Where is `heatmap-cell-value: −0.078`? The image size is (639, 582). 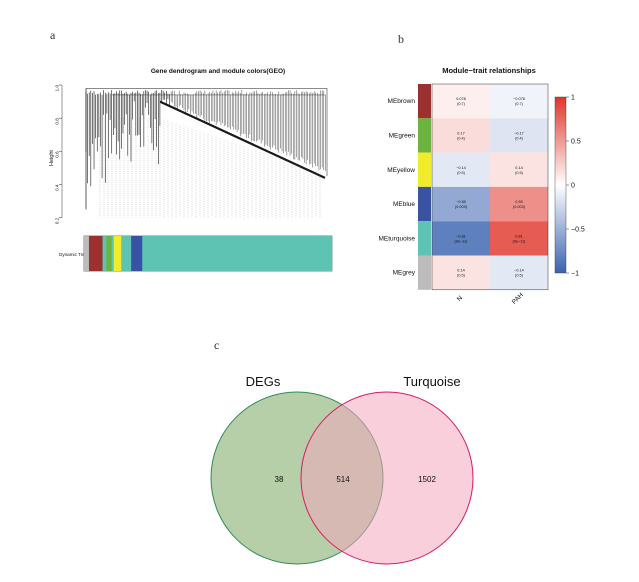
heatmap-cell-value: −0.078 is located at coordinates (519, 99).